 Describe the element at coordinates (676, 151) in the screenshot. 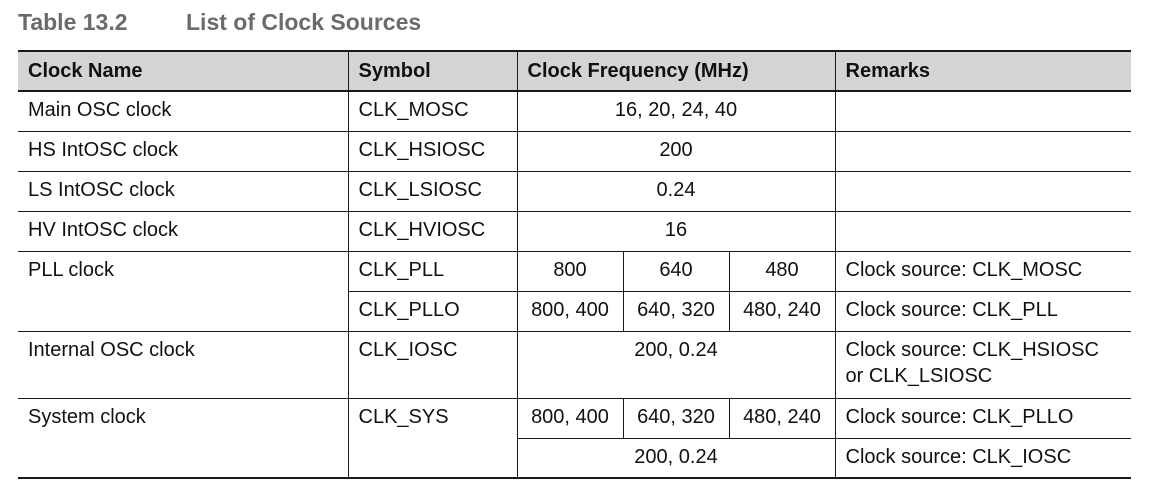

I see `frequency-cell: 200` at that location.